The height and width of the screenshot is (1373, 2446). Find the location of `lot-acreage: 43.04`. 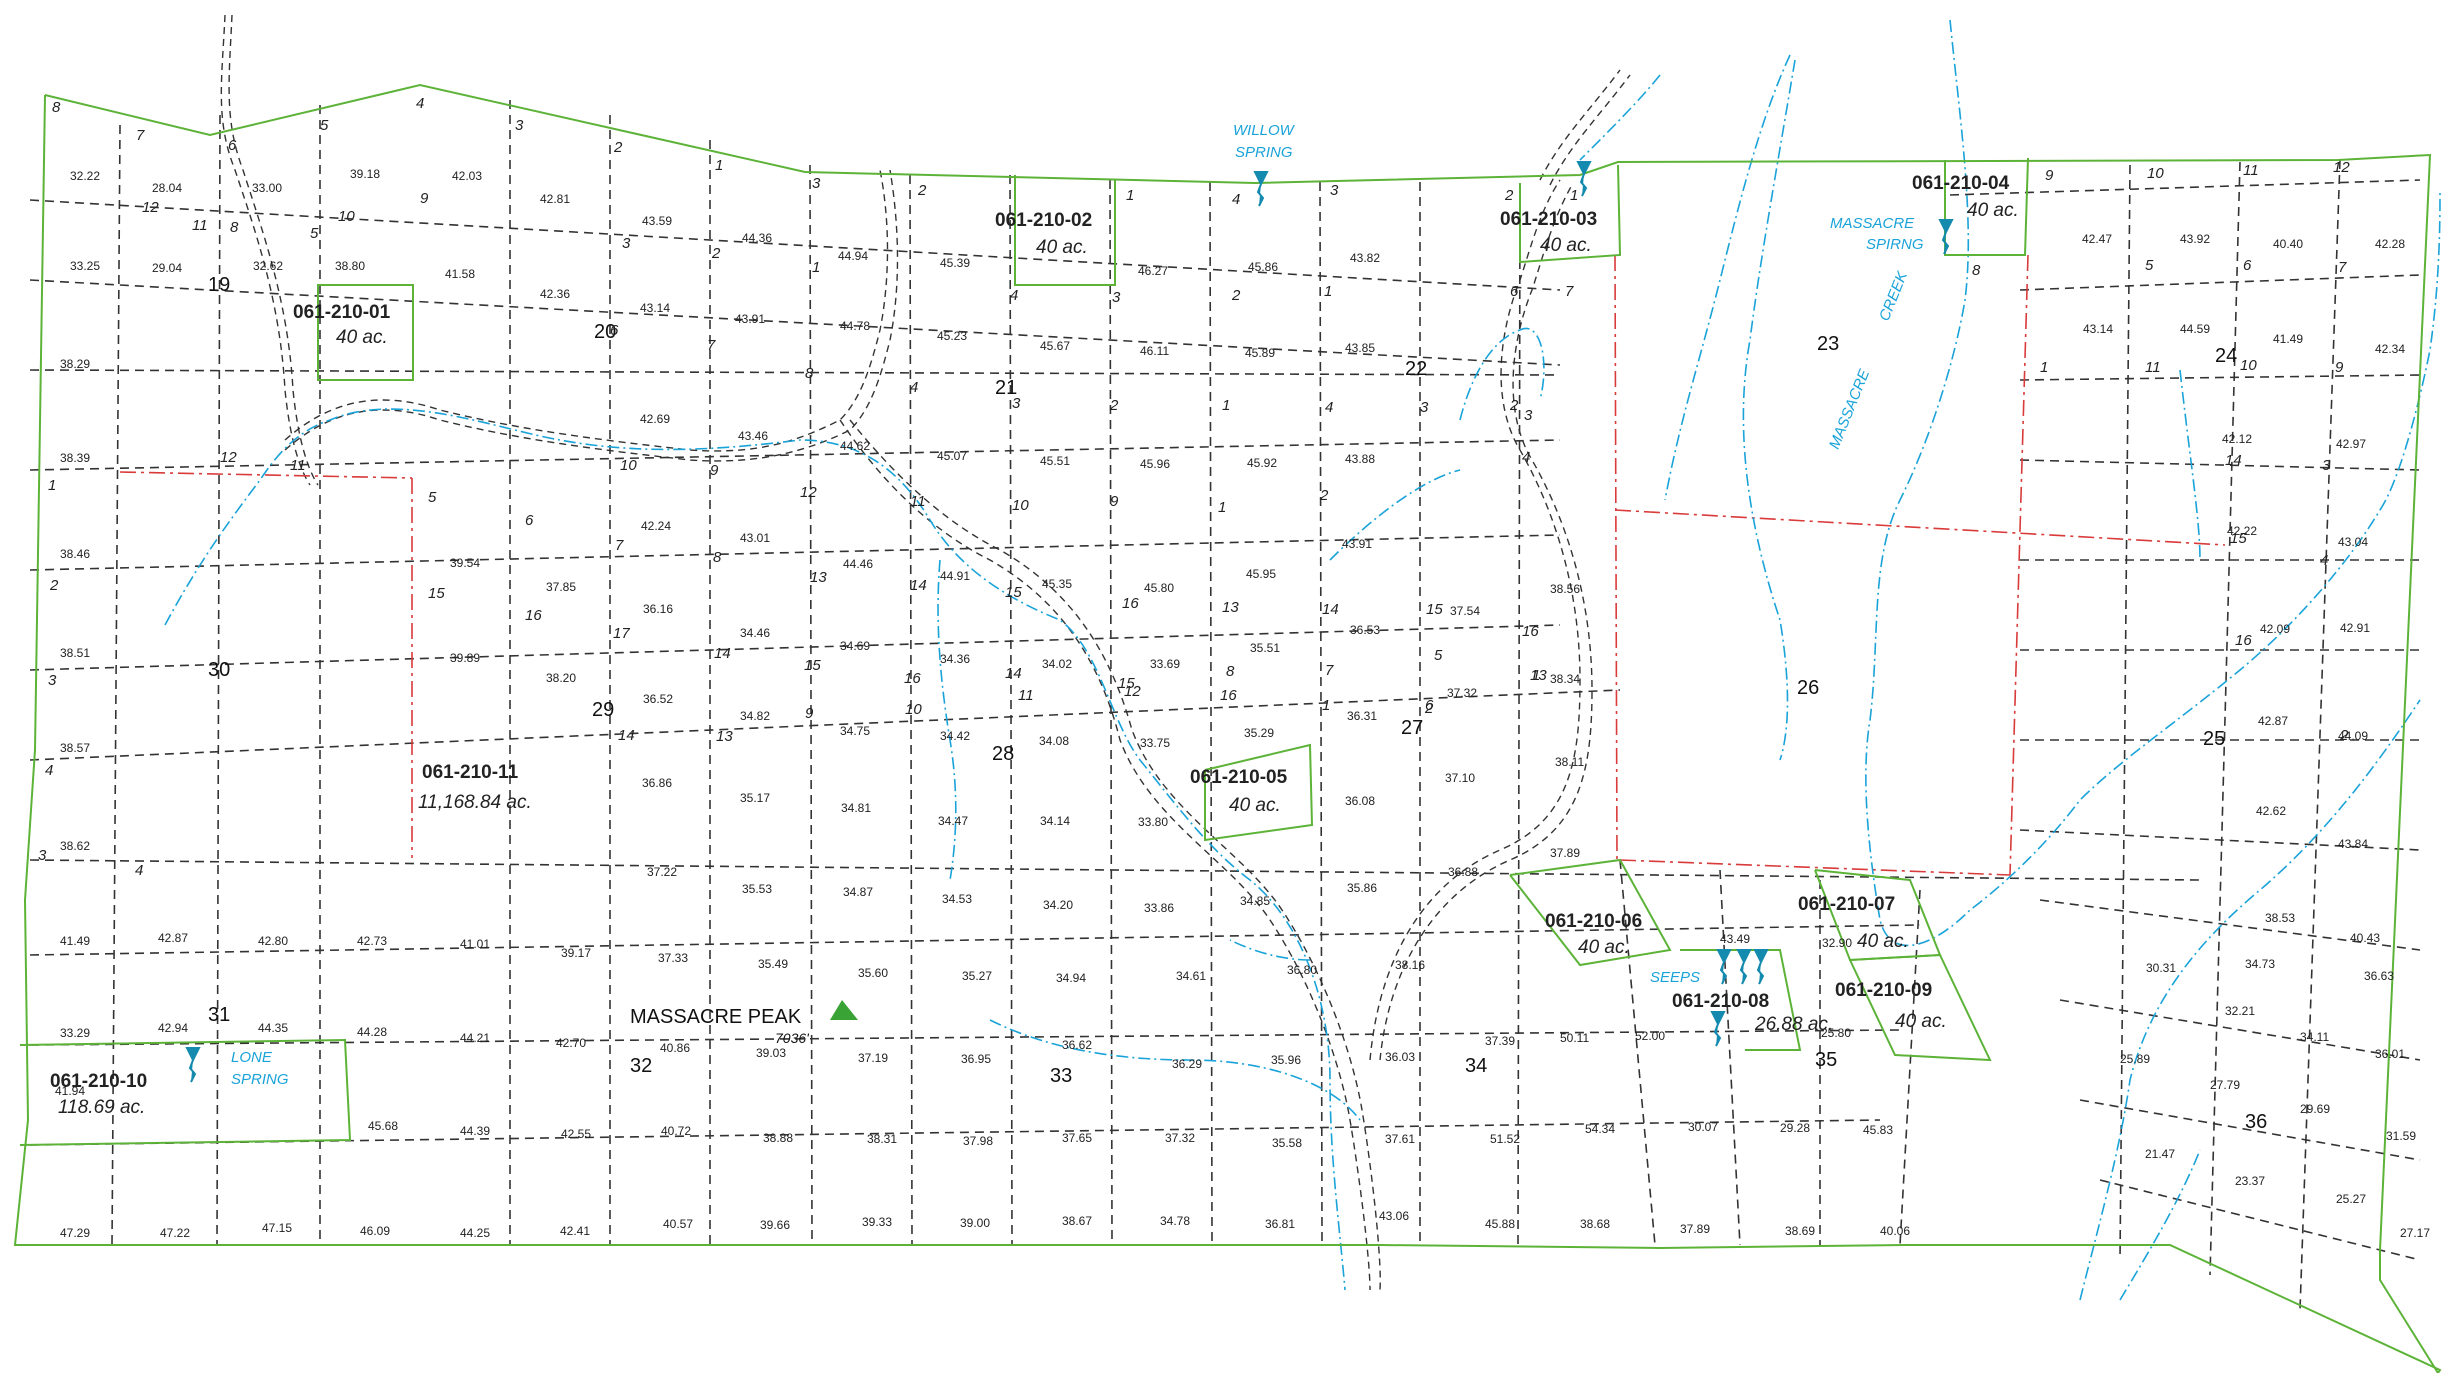

lot-acreage: 43.04 is located at coordinates (2353, 542).